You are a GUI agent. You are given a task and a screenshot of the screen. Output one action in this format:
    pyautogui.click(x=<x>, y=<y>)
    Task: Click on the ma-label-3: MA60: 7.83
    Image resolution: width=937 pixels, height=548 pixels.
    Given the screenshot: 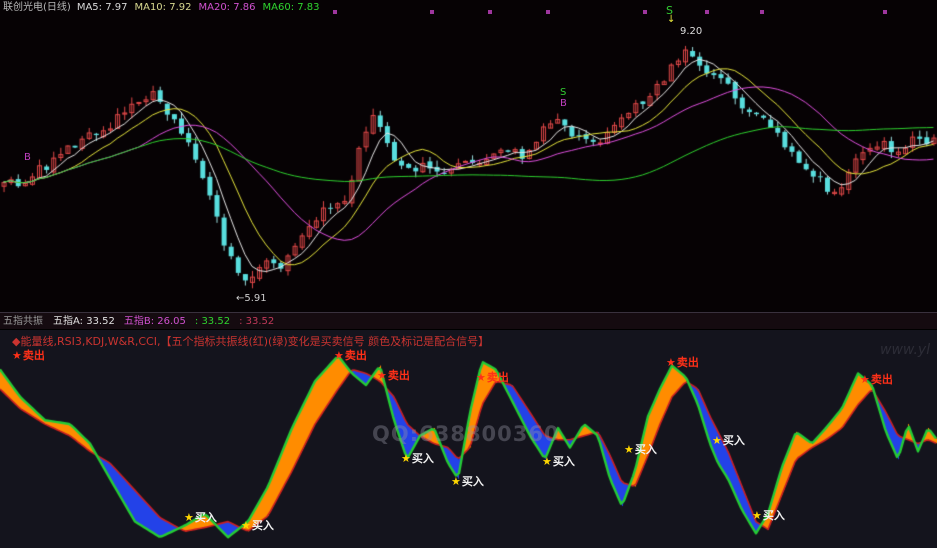 What is the action you would take?
    pyautogui.click(x=291, y=7)
    